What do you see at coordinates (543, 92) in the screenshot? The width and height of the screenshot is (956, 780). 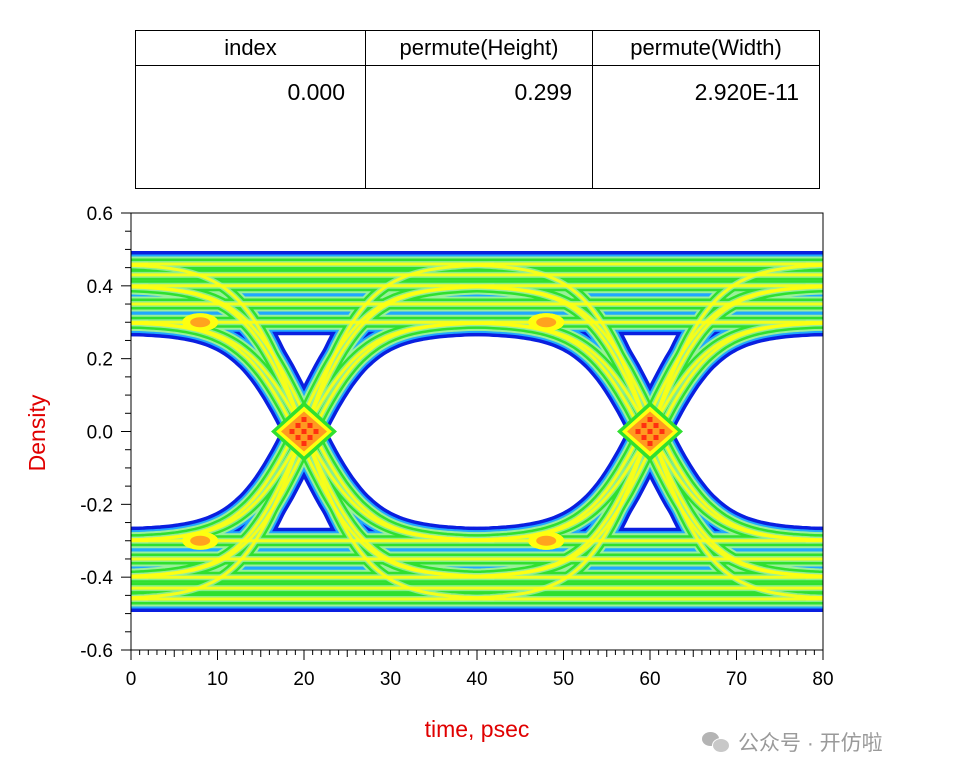 I see `table-cell: 0.299` at bounding box center [543, 92].